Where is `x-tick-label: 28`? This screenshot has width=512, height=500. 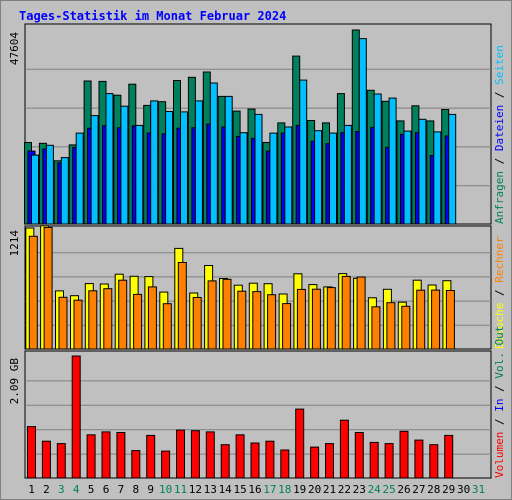
x-tick-label: 28 is located at coordinates (433, 489).